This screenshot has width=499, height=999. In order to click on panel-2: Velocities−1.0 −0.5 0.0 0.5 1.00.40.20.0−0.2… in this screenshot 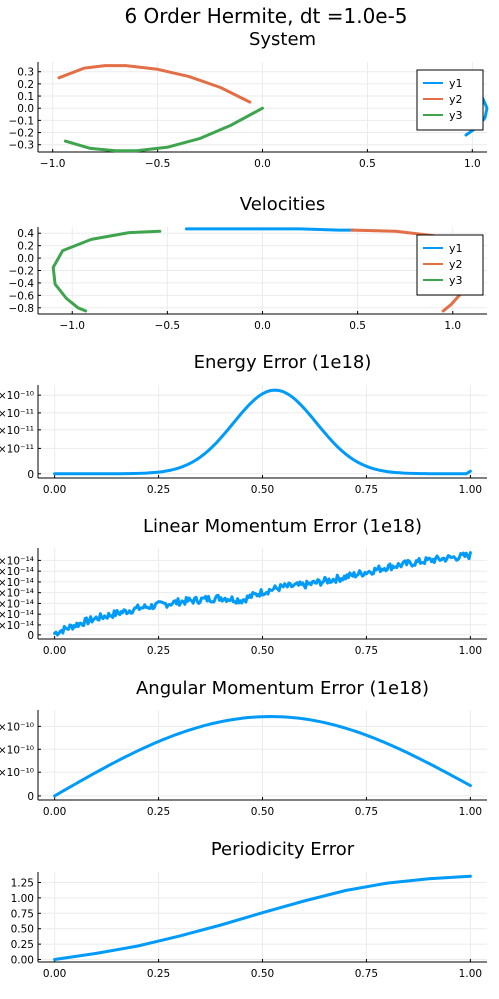, I will do `click(248, 263)`.